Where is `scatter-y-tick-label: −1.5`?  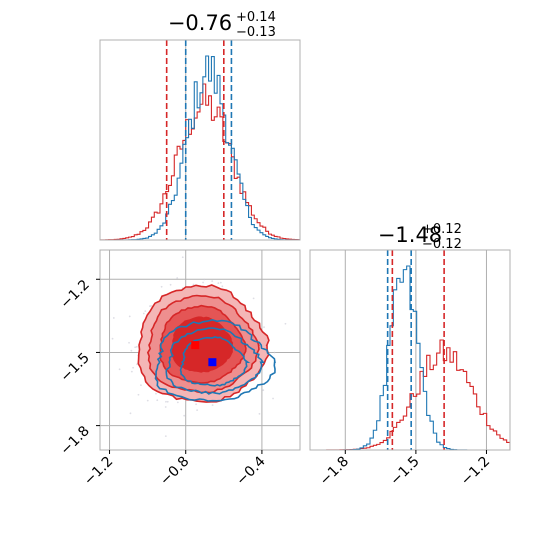 scatter-y-tick-label: −1.5 is located at coordinates (74, 367).